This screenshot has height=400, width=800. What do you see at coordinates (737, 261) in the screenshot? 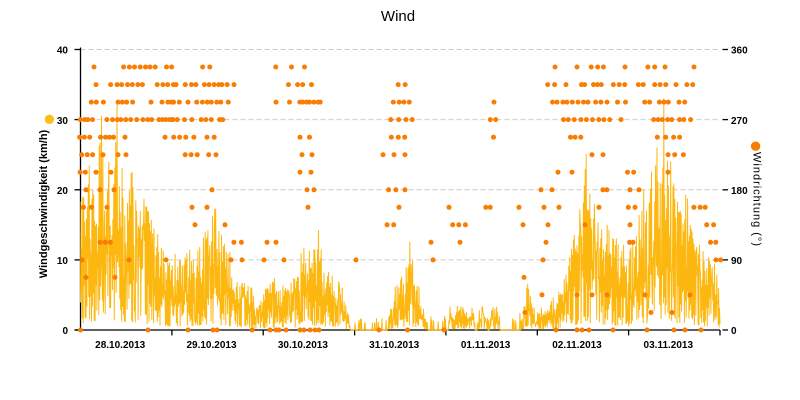
I see `svg-text: 90` at bounding box center [737, 261].